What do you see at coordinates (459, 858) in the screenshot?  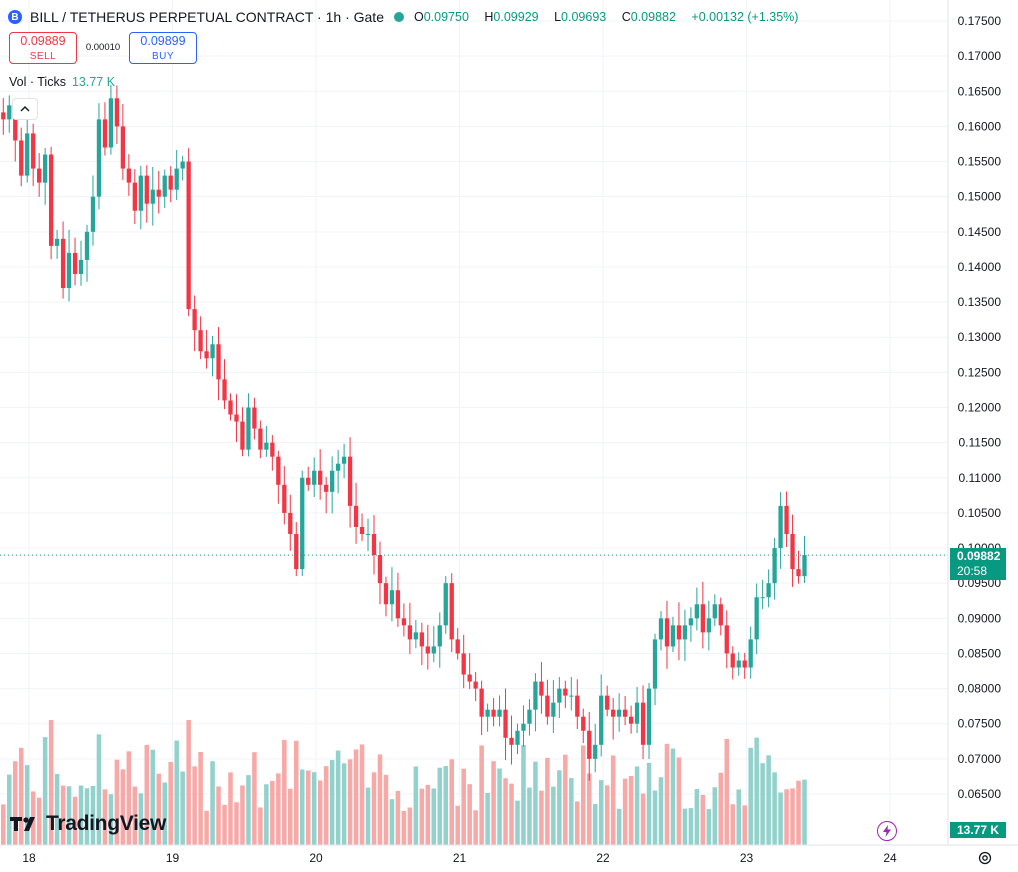 I see `time-axis: 18 19 20 21 22 23 24` at bounding box center [459, 858].